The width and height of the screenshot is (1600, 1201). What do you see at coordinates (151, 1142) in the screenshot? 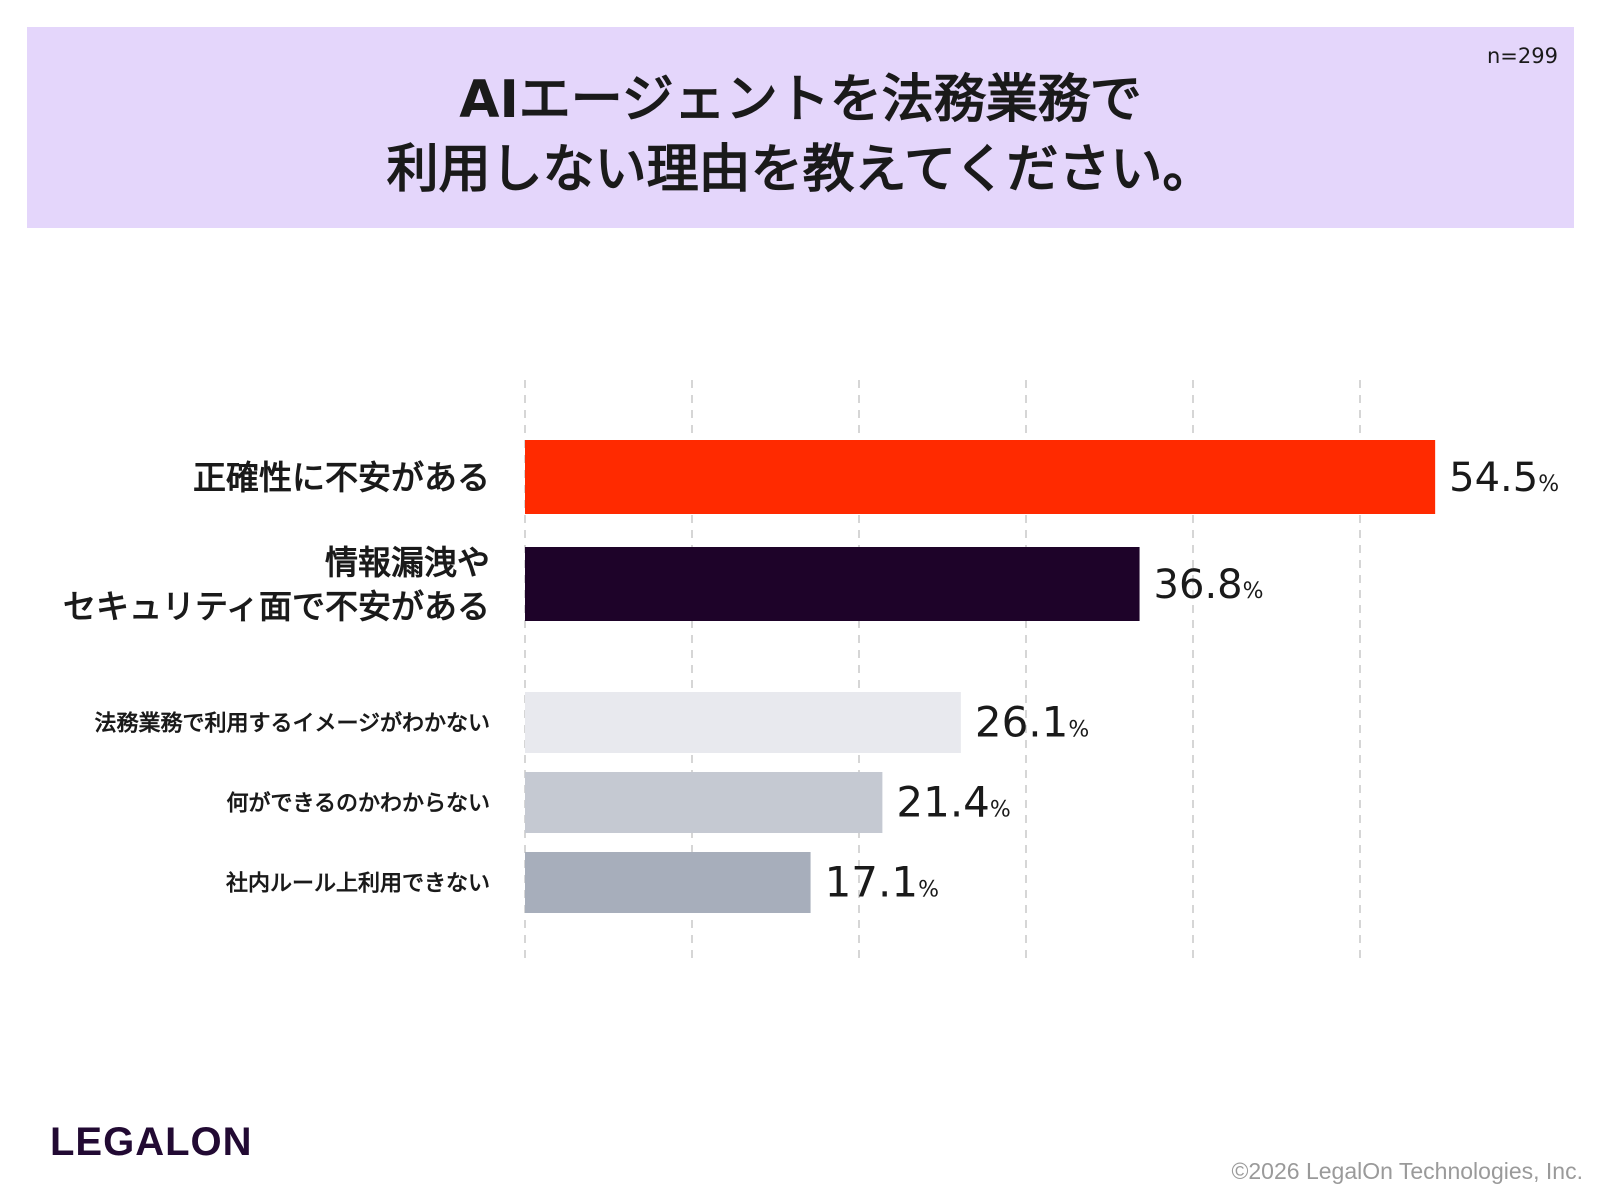
I see `legalon-logo: LEGALON` at bounding box center [151, 1142].